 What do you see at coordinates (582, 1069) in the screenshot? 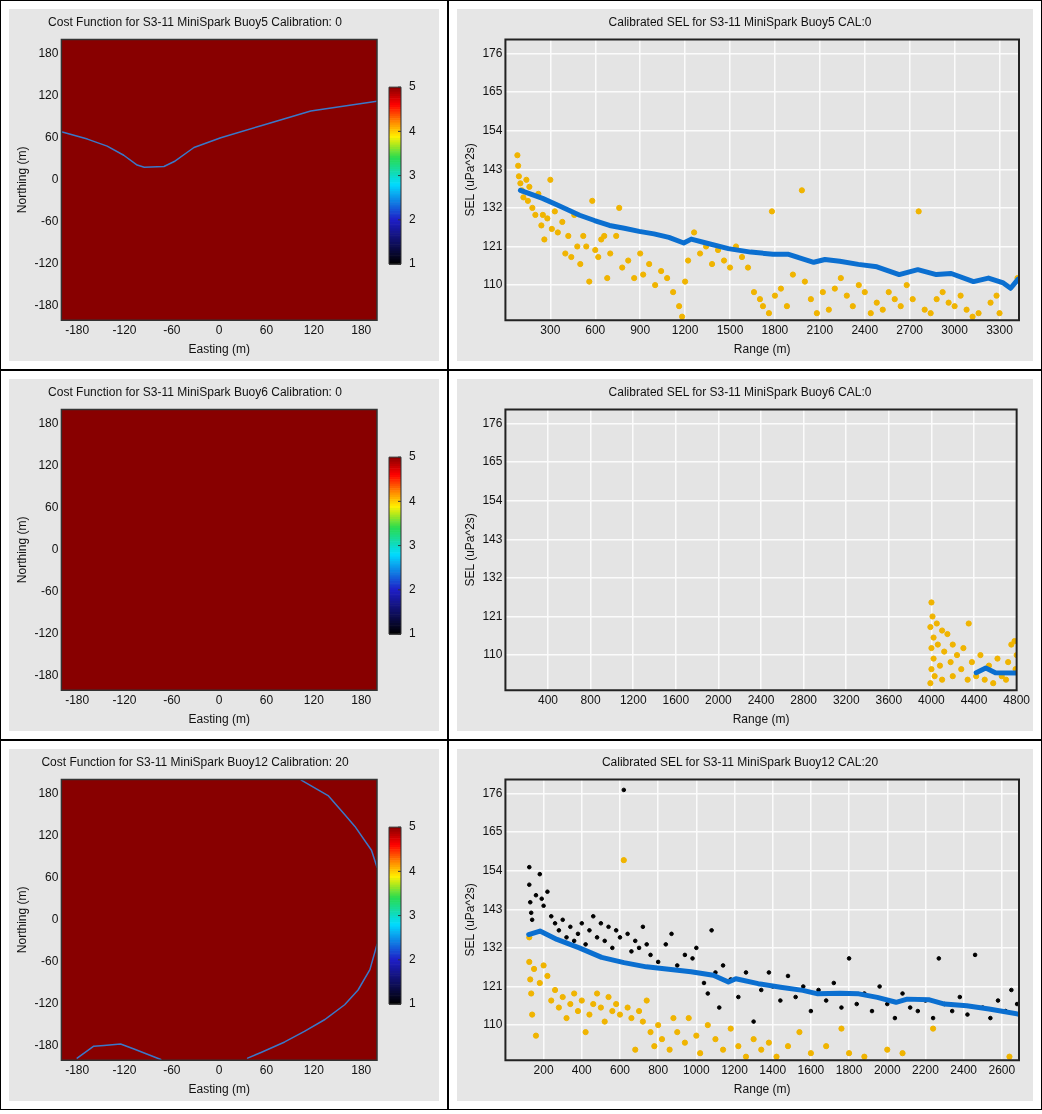
I see `x-tick-label: 400` at bounding box center [582, 1069].